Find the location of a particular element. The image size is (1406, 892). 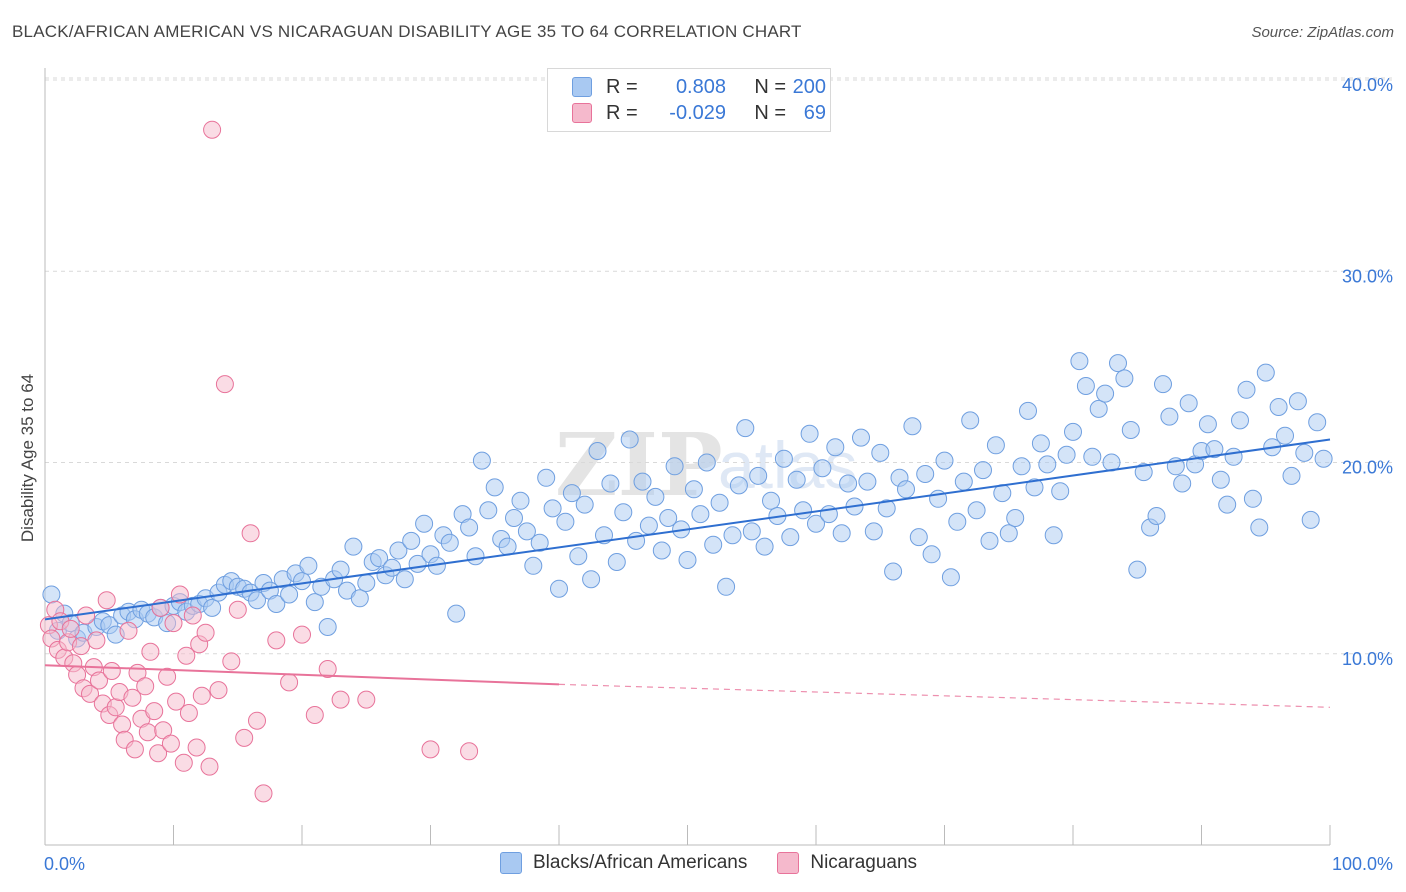

legend-label-nicaraguans: Nicaraguans is located at coordinates (864, 862).